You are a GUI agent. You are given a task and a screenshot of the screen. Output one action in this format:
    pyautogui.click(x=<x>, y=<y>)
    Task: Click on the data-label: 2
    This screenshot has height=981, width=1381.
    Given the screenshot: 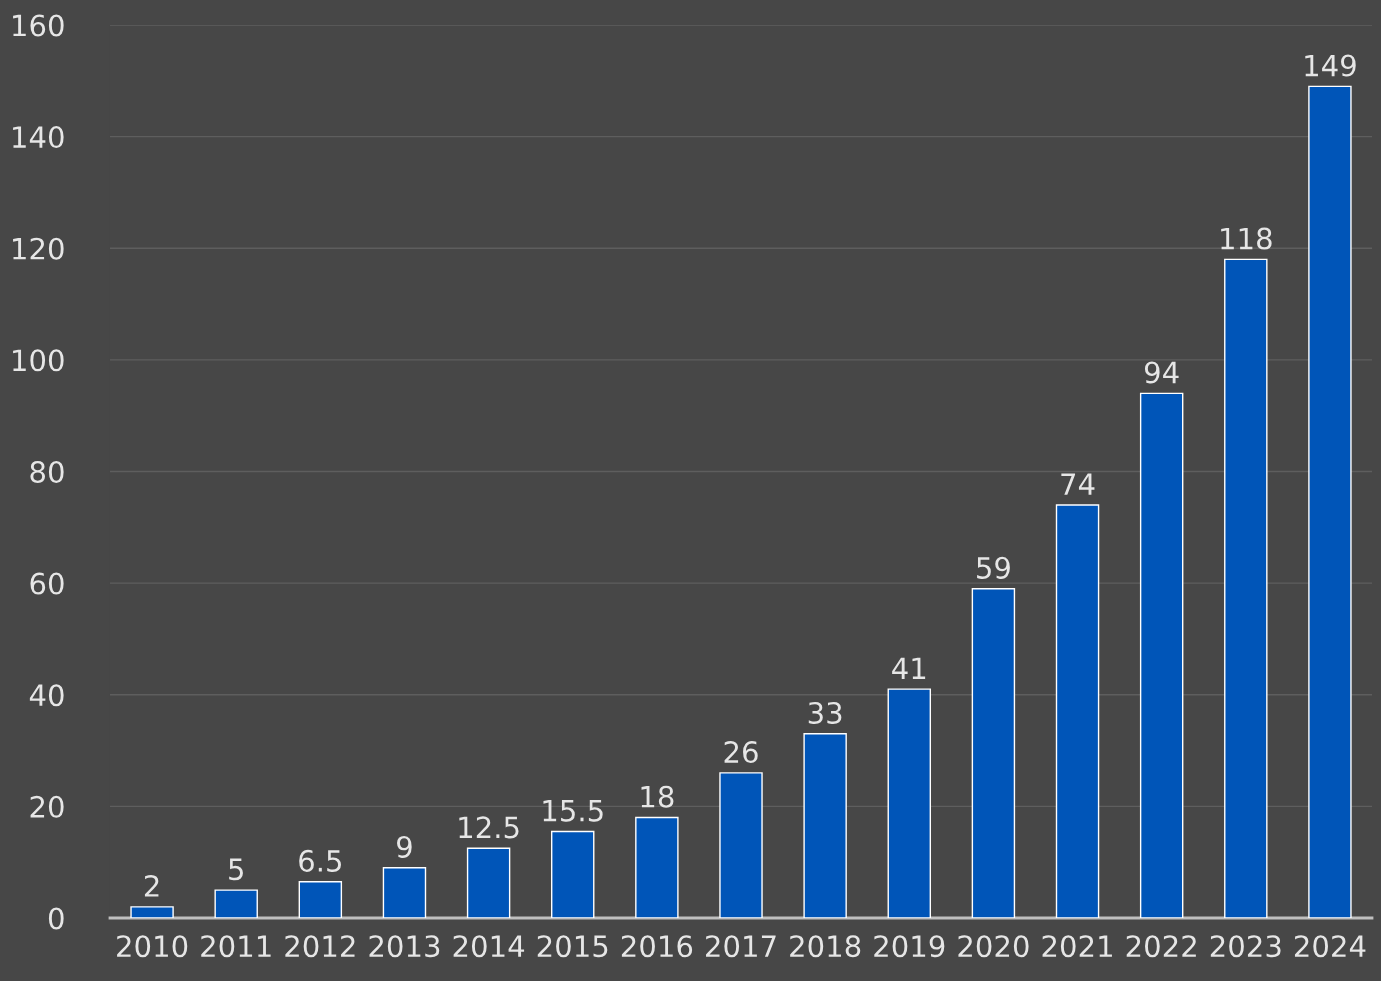 What is the action you would take?
    pyautogui.click(x=151, y=885)
    